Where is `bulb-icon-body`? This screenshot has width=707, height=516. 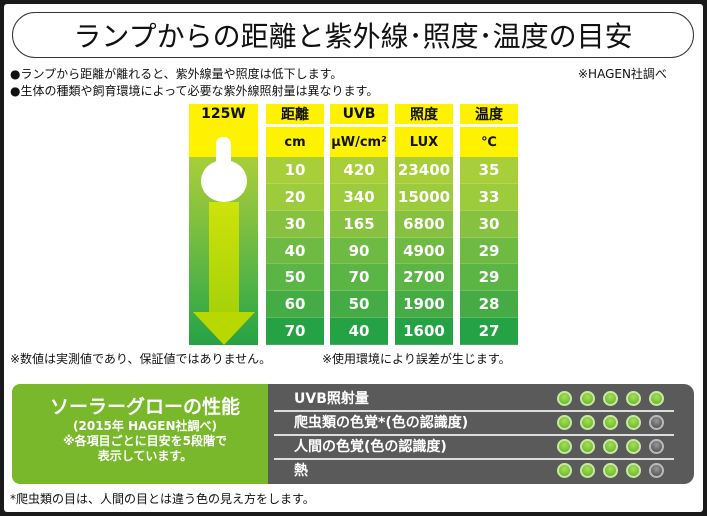
bulb-icon-body is located at coordinates (224, 181).